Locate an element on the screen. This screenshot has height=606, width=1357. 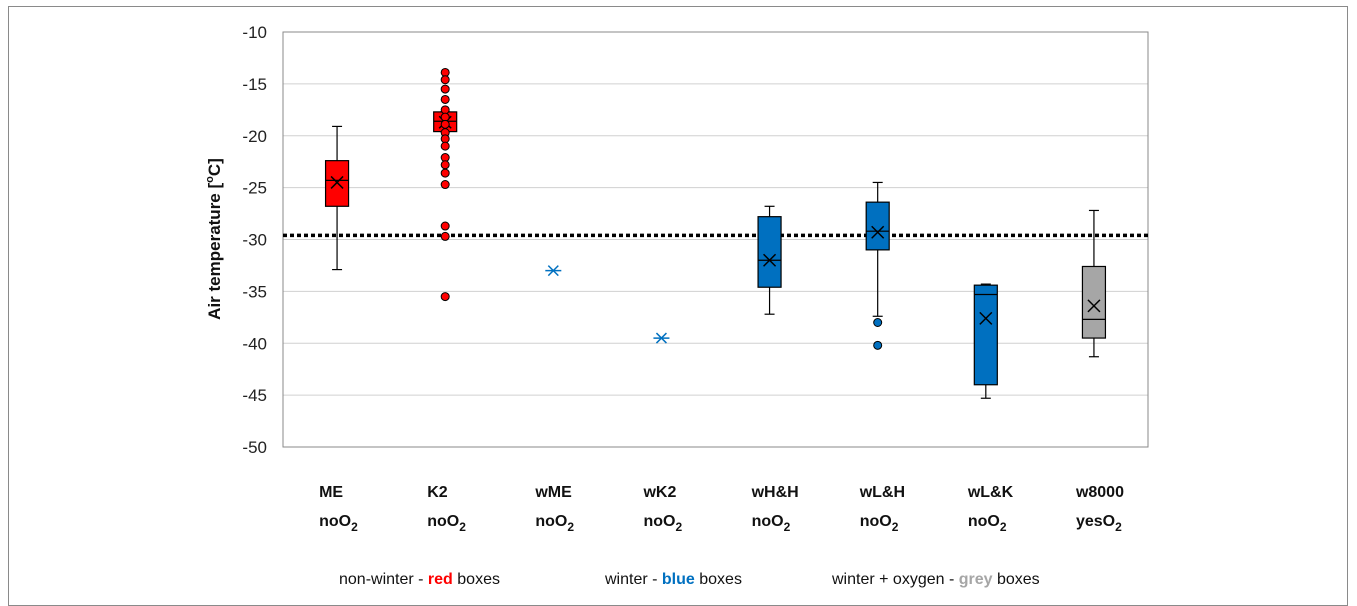
y-tick-label: -35 is located at coordinates (254, 291).